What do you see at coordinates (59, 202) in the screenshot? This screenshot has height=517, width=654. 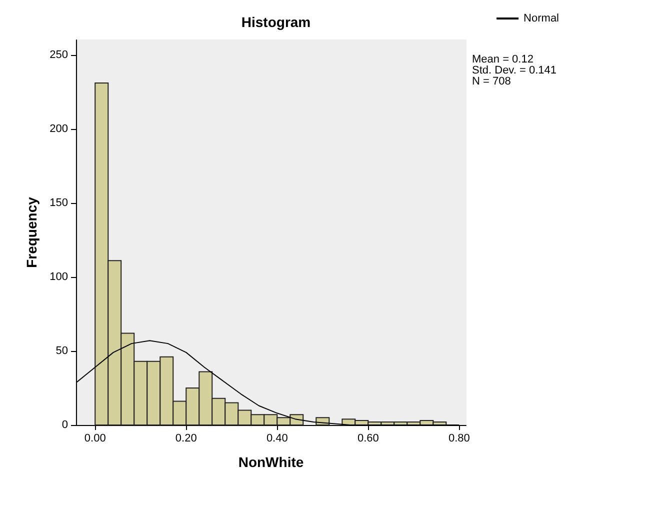 I see `y-tick-label: 150` at bounding box center [59, 202].